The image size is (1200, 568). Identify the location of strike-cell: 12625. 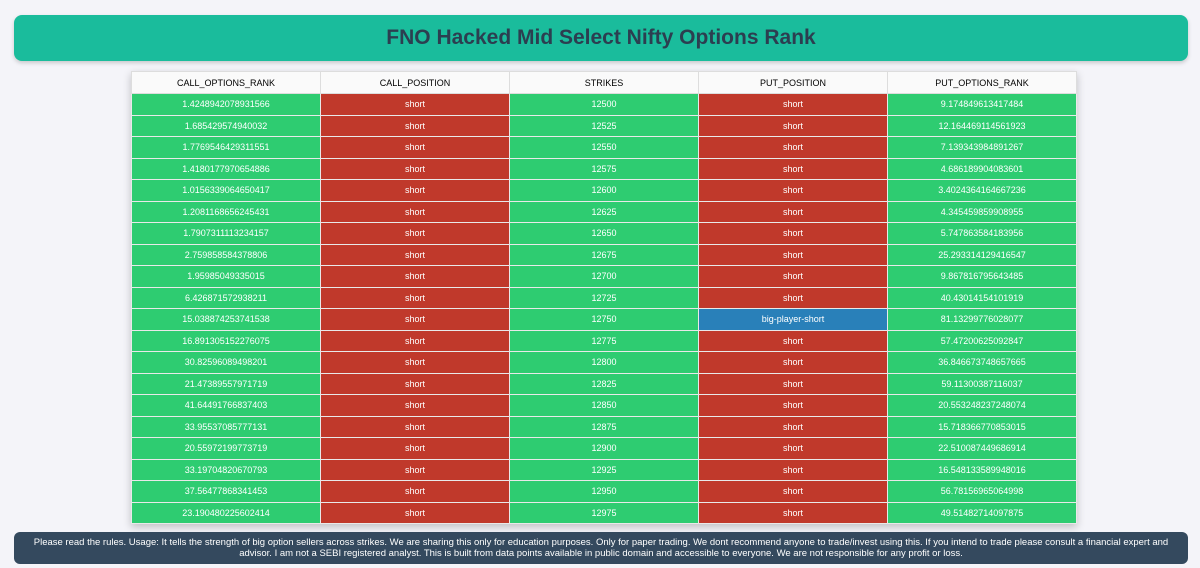
(604, 211).